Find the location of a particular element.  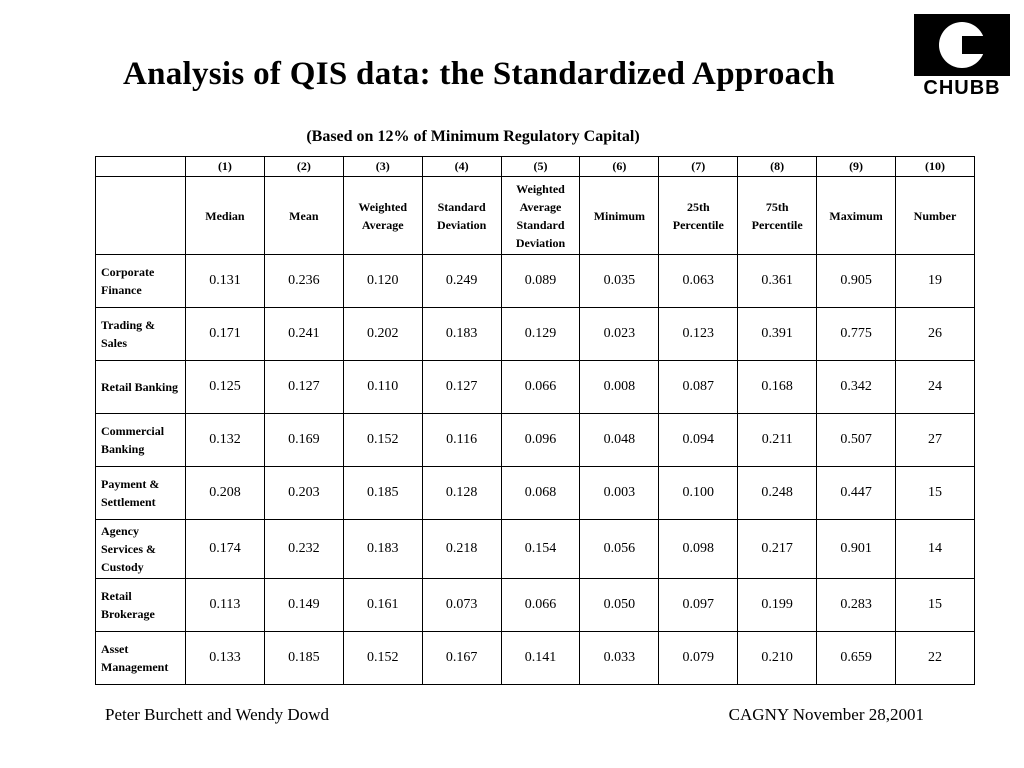

footer-authors: Peter Burchett and Wendy Dowd is located at coordinates (217, 714).